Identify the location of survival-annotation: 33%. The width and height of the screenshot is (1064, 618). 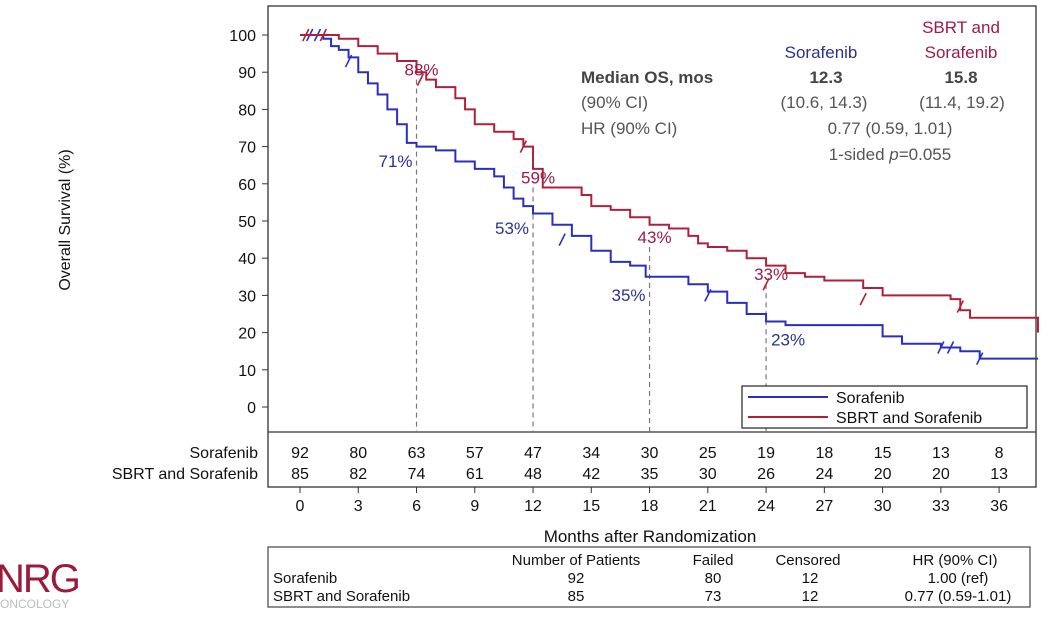
(771, 274).